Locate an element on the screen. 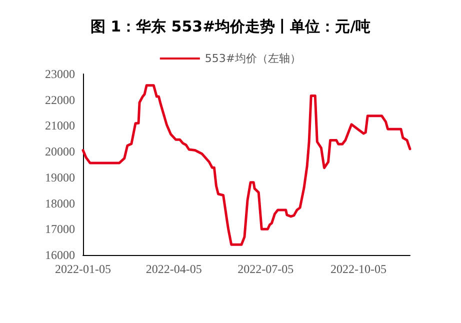 The image size is (461, 323). y-tick-label: 22000 is located at coordinates (60, 99).